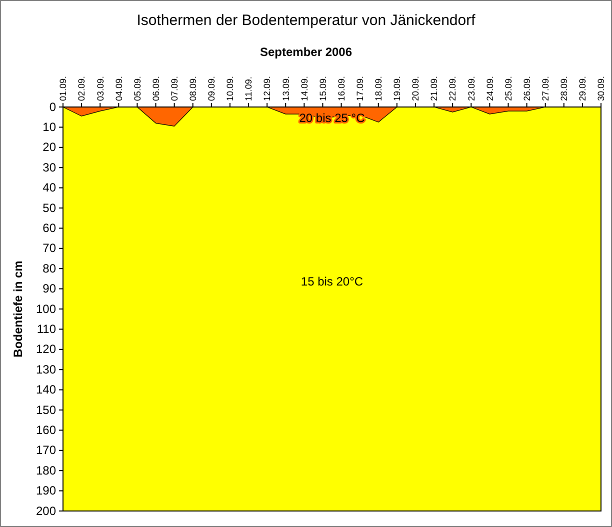 Image resolution: width=612 pixels, height=527 pixels. What do you see at coordinates (63, 88) in the screenshot?
I see `x-tick-label: 01.09.` at bounding box center [63, 88].